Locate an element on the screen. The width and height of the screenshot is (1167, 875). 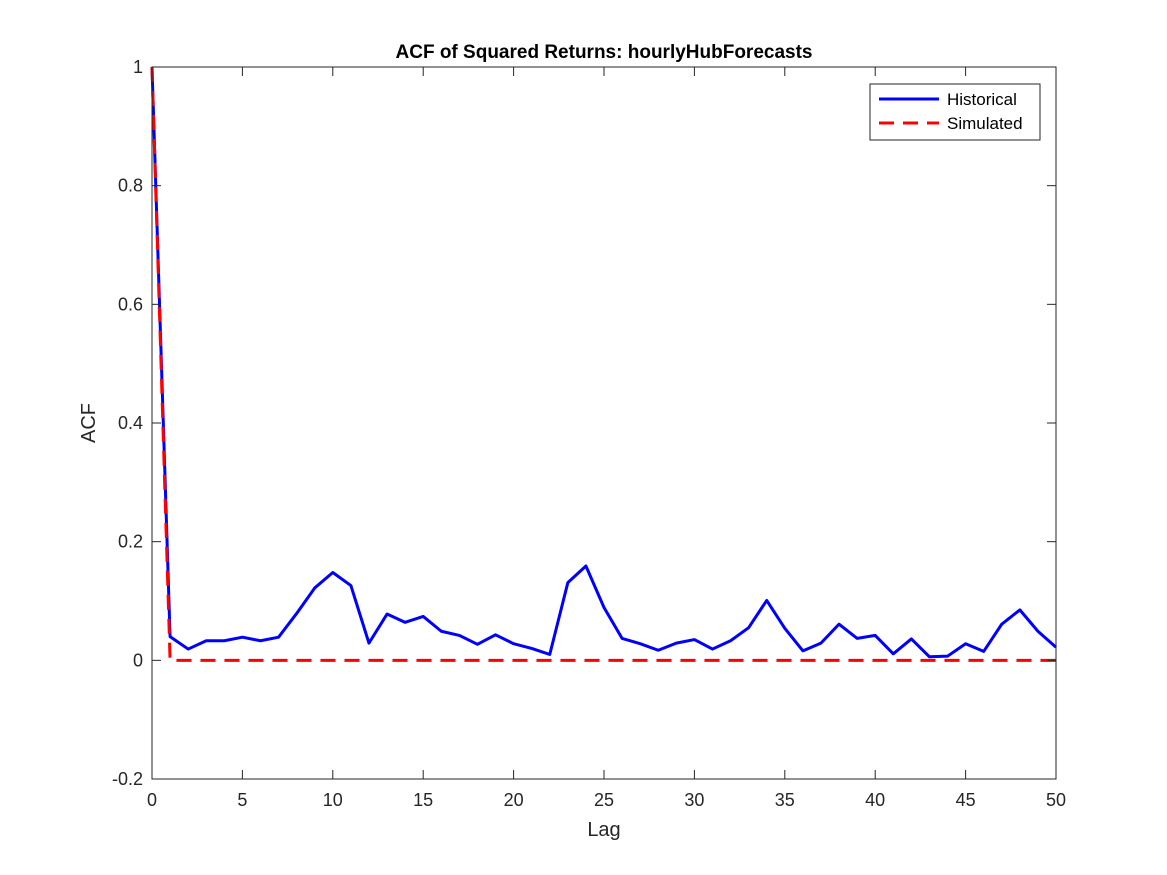
x-tick-label: 0 is located at coordinates (152, 800).